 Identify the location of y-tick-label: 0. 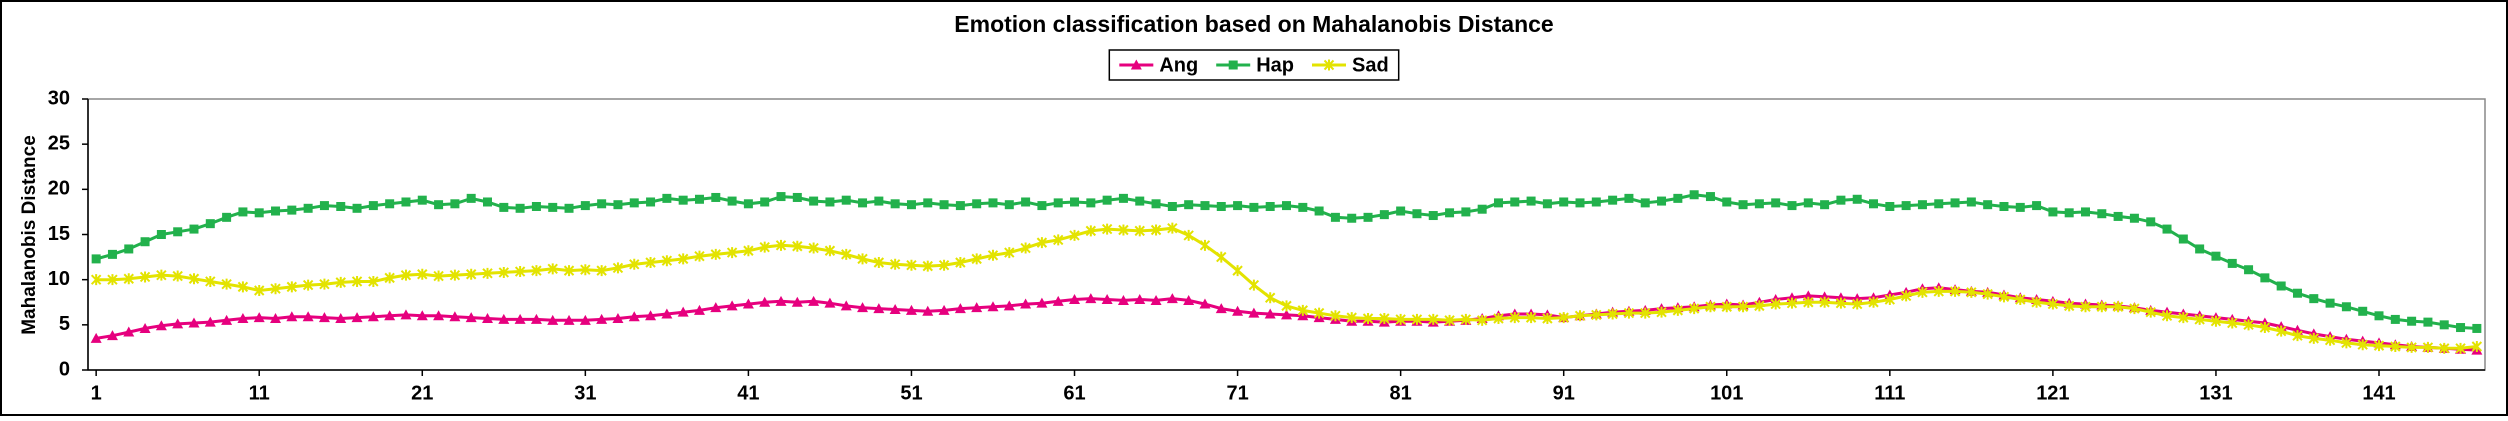
(64, 369).